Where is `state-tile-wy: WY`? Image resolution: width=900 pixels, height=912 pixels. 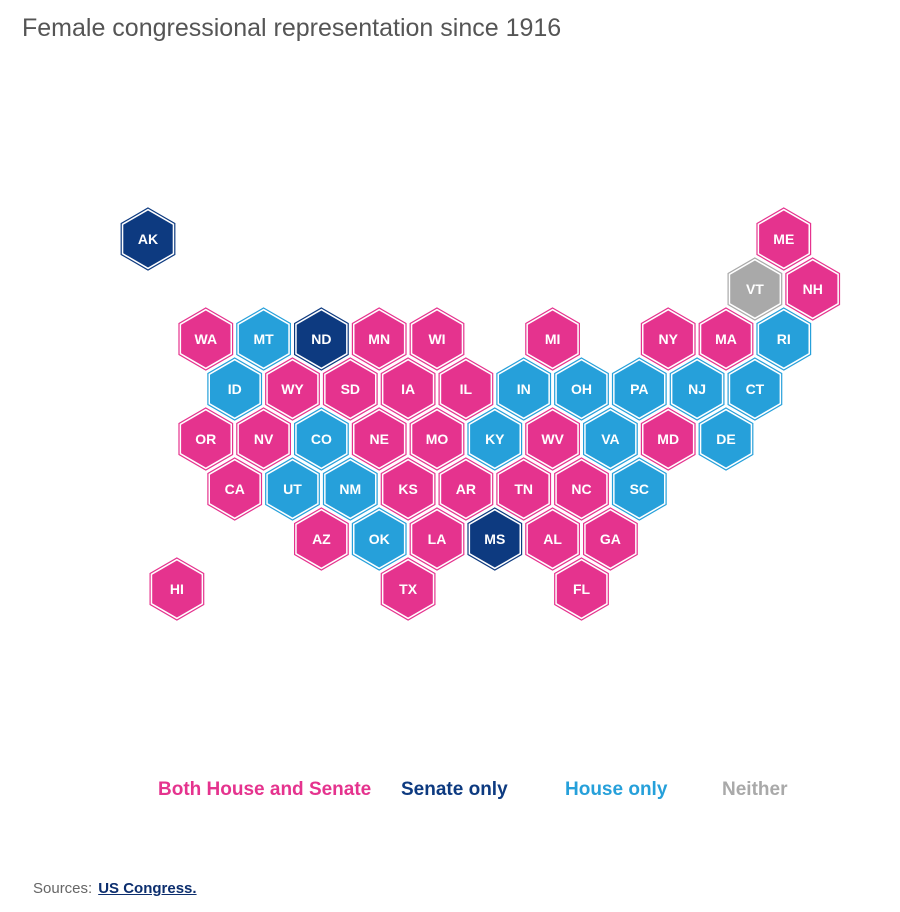
state-tile-wy: WY is located at coordinates (292, 389).